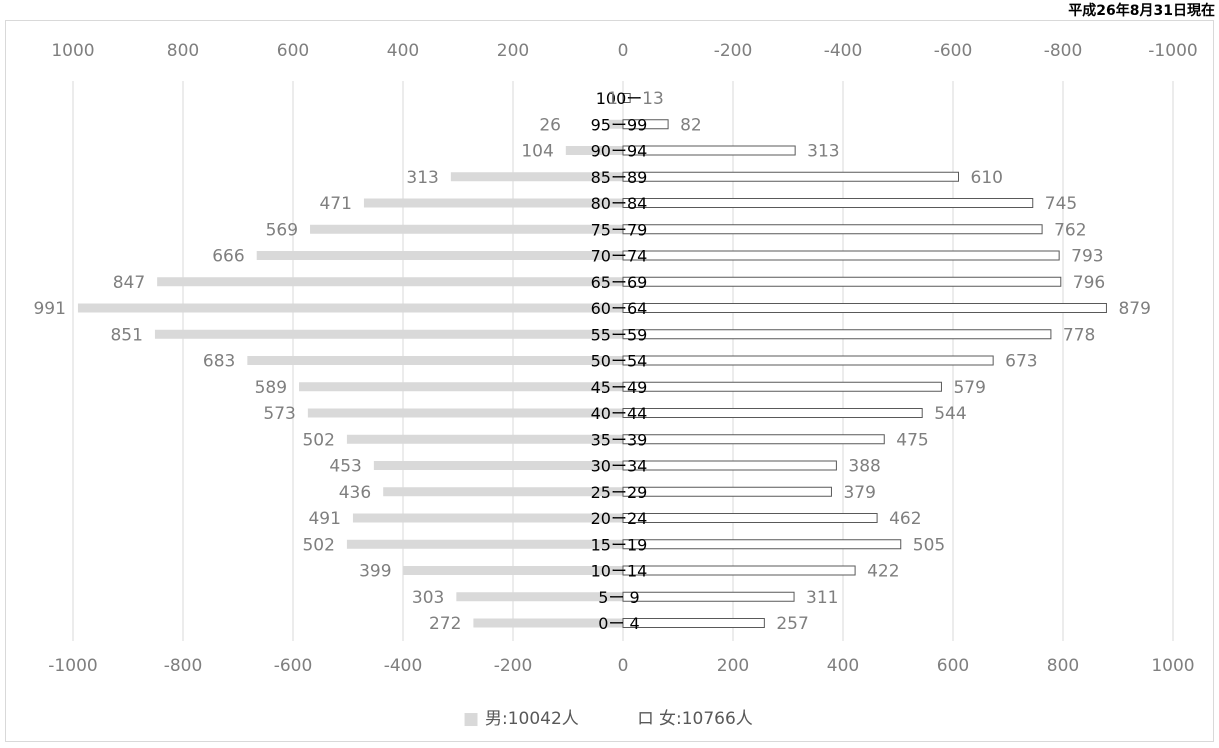  I want to click on female-value-label: 762, so click(1070, 230).